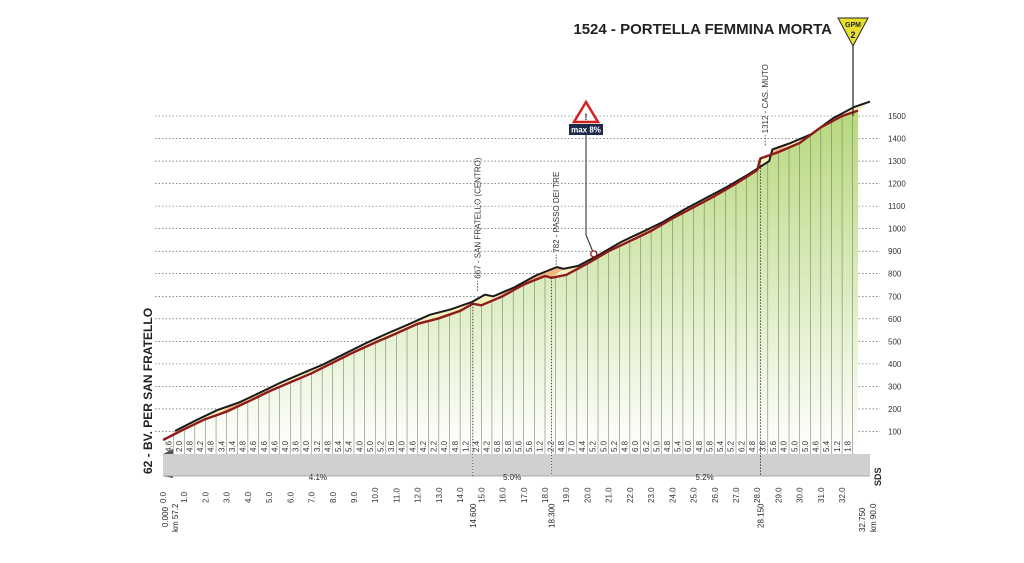  Describe the element at coordinates (200, 446) in the screenshot. I see `gradient-label-3: 4.2` at that location.